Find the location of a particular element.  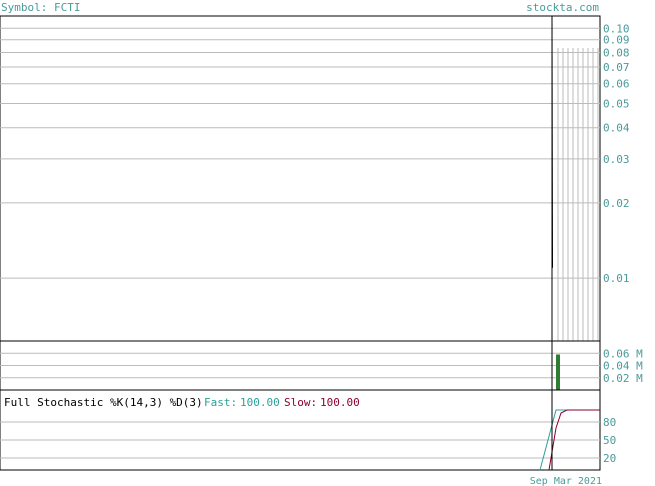

price-vertical-grid is located at coordinates (578, 194).